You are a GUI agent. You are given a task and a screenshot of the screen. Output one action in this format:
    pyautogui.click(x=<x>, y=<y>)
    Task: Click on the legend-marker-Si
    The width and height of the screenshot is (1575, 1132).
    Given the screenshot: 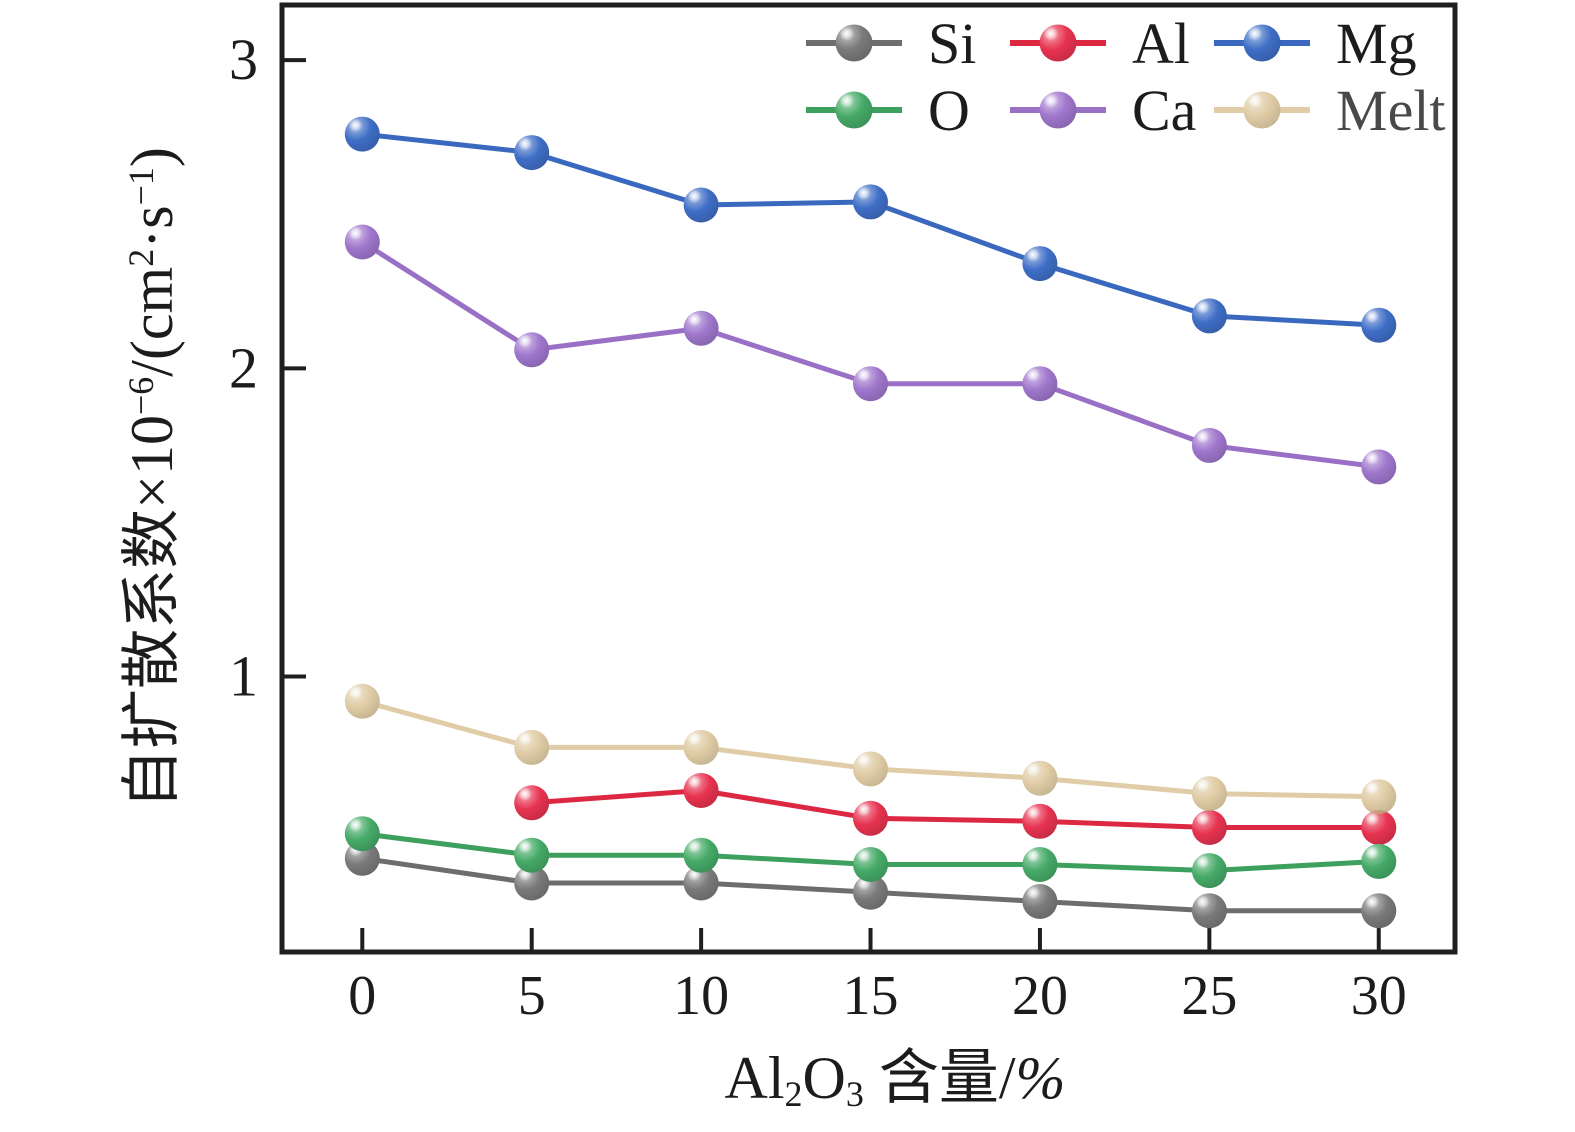 What is the action you would take?
    pyautogui.click(x=854, y=43)
    